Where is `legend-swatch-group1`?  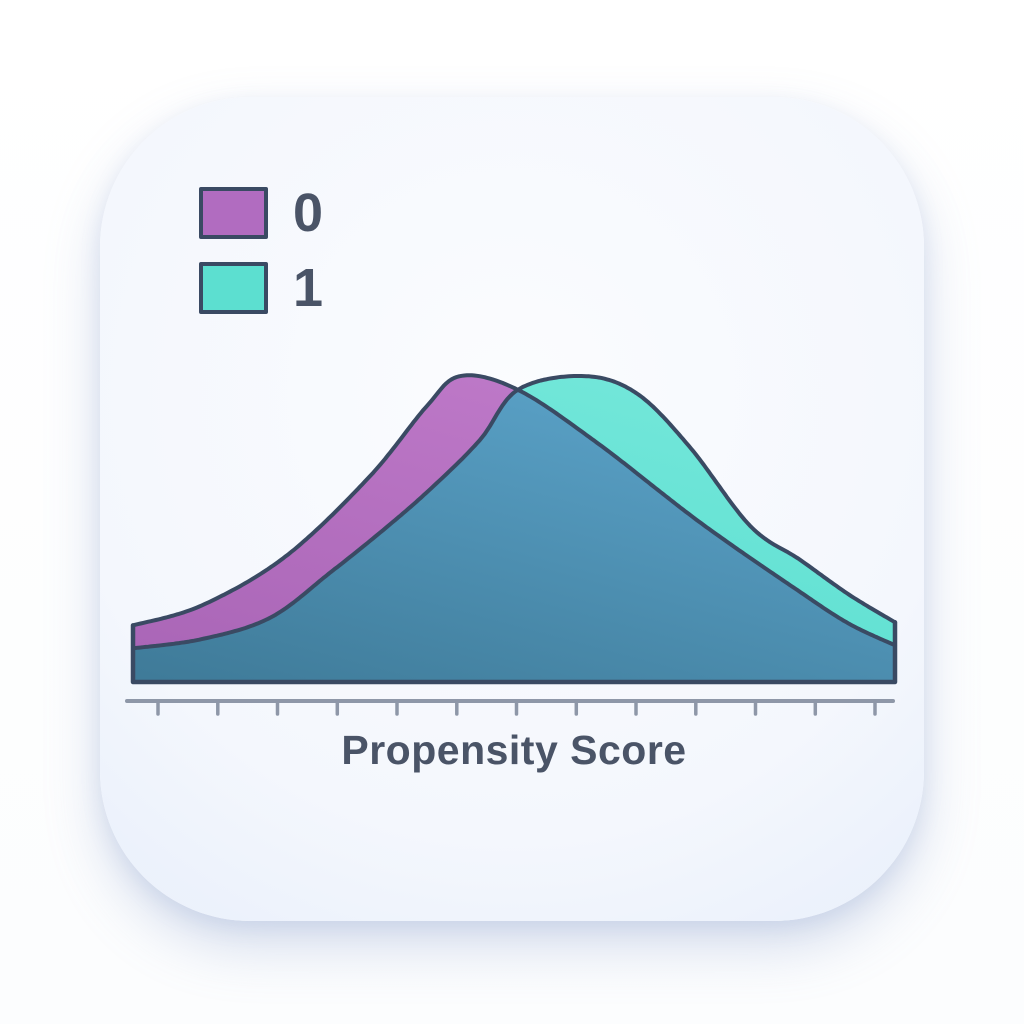 legend-swatch-group1 is located at coordinates (233, 288).